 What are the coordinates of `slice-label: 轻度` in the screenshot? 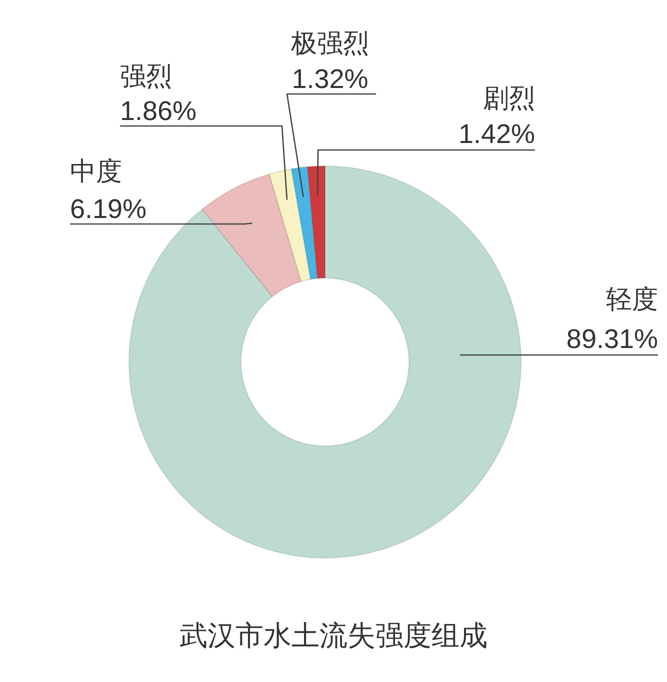 It's located at (632, 299).